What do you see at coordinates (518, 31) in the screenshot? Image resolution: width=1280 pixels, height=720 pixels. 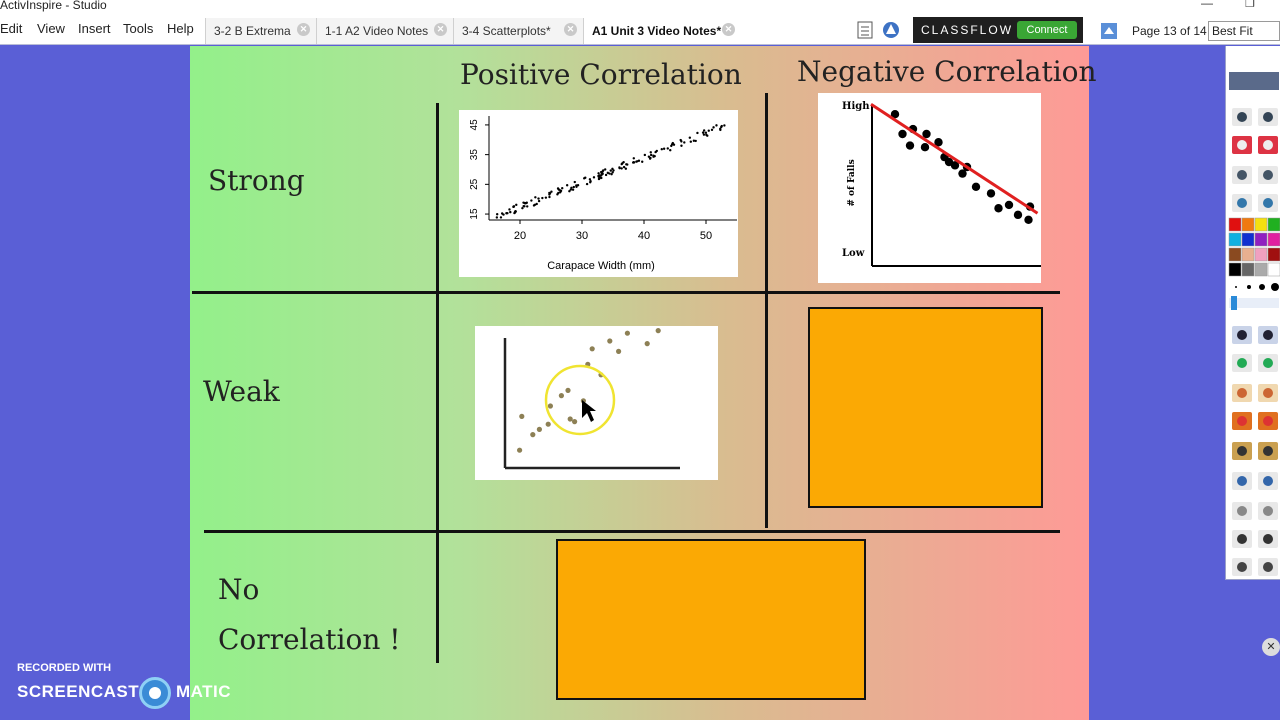 I see `tab-3-4-scatterplots: 3-4 Scatterplots* ✕` at bounding box center [518, 31].